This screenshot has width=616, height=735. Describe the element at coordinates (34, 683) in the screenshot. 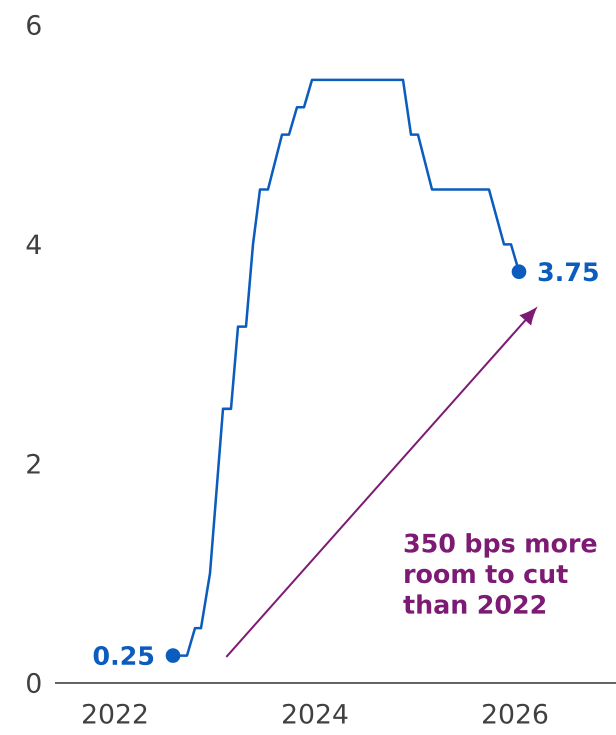

I see `y-tick-label: 0` at that location.